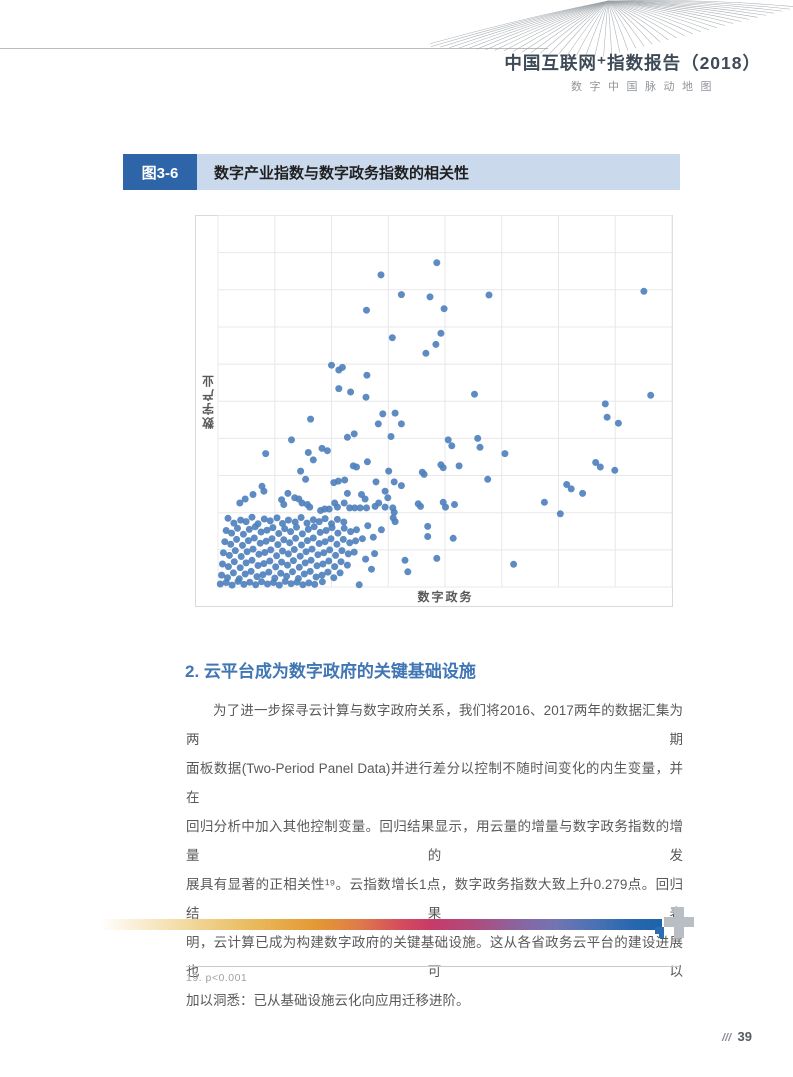 The width and height of the screenshot is (793, 1077). I want to click on figure-caption-bar: 图3-6 数字产业指数与数字政务指数的相关性, so click(401, 172).